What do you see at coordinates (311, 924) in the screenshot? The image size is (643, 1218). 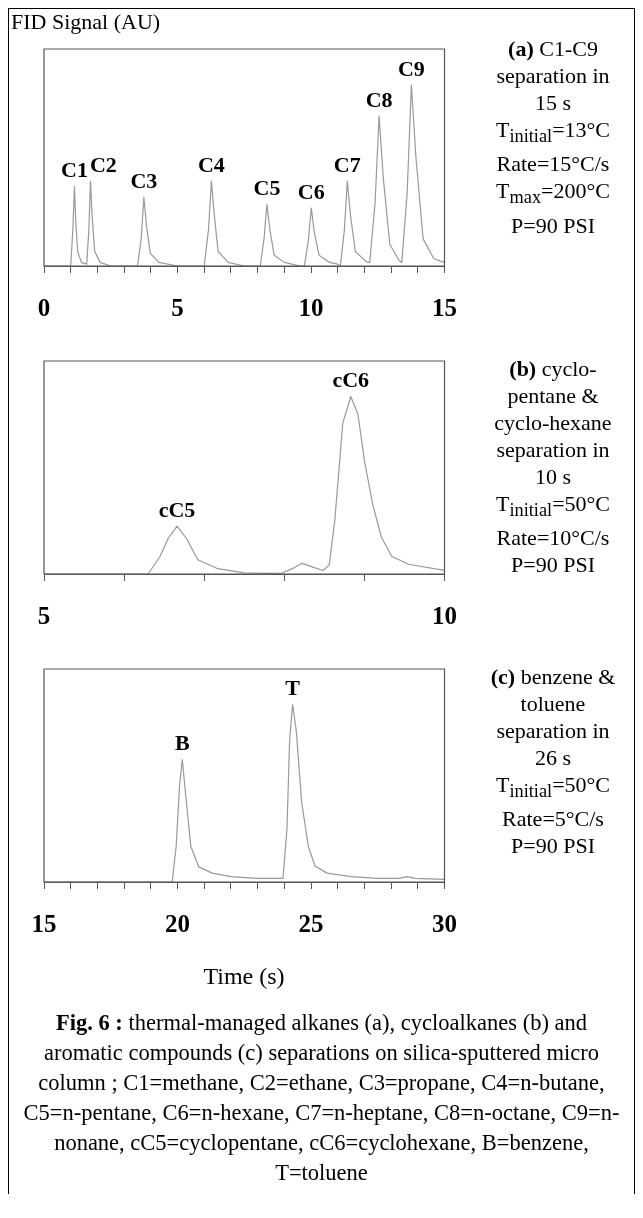 I see `x-tick-label: 25` at bounding box center [311, 924].